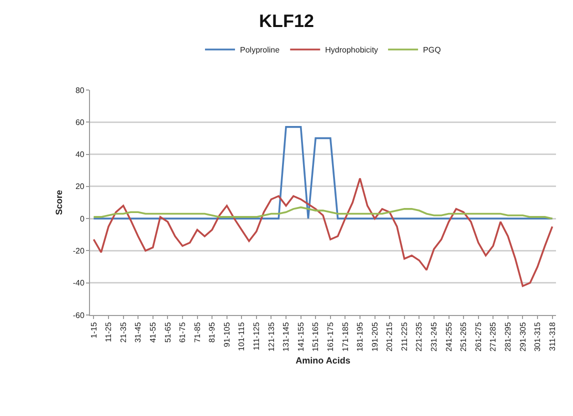 This screenshot has width=573, height=416. What do you see at coordinates (123, 332) in the screenshot?
I see `x-tick-label: 21-35` at bounding box center [123, 332].